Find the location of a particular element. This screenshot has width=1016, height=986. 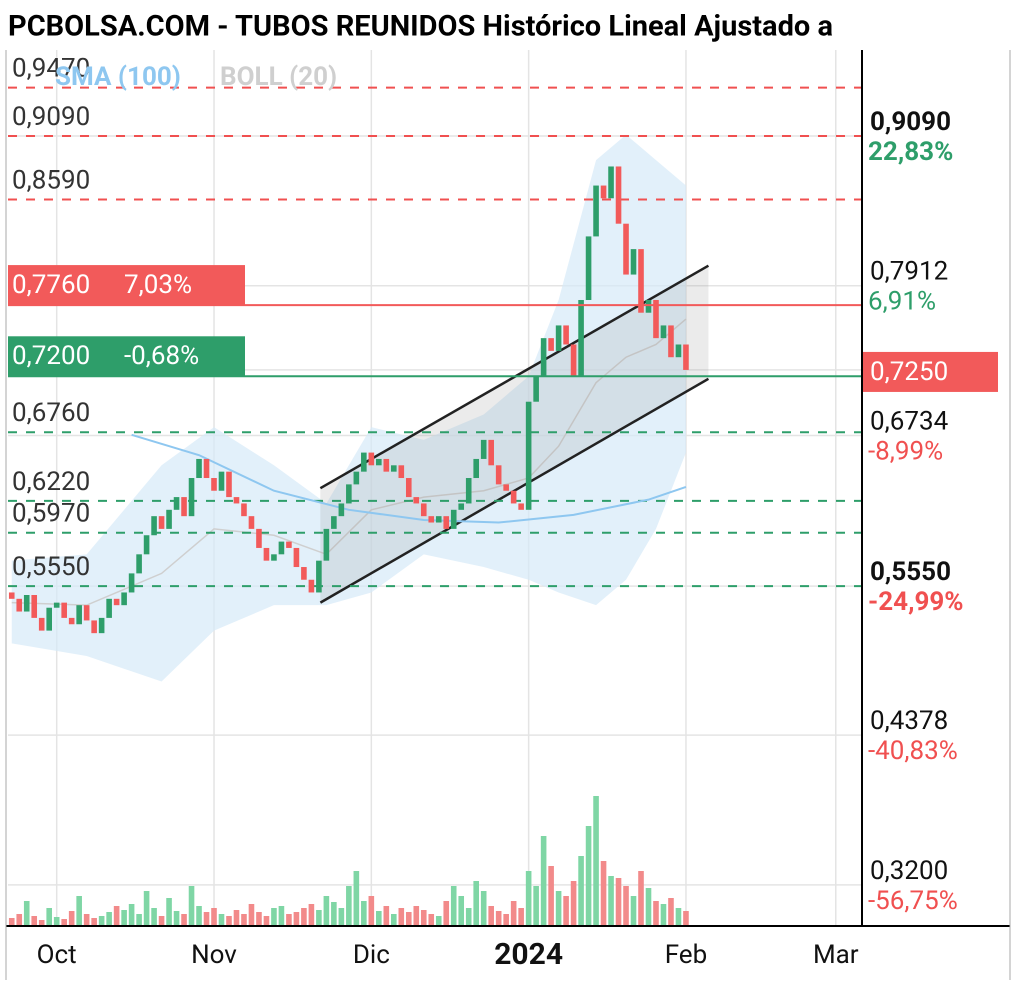

legend-sma: SMA (100) is located at coordinates (118, 77).